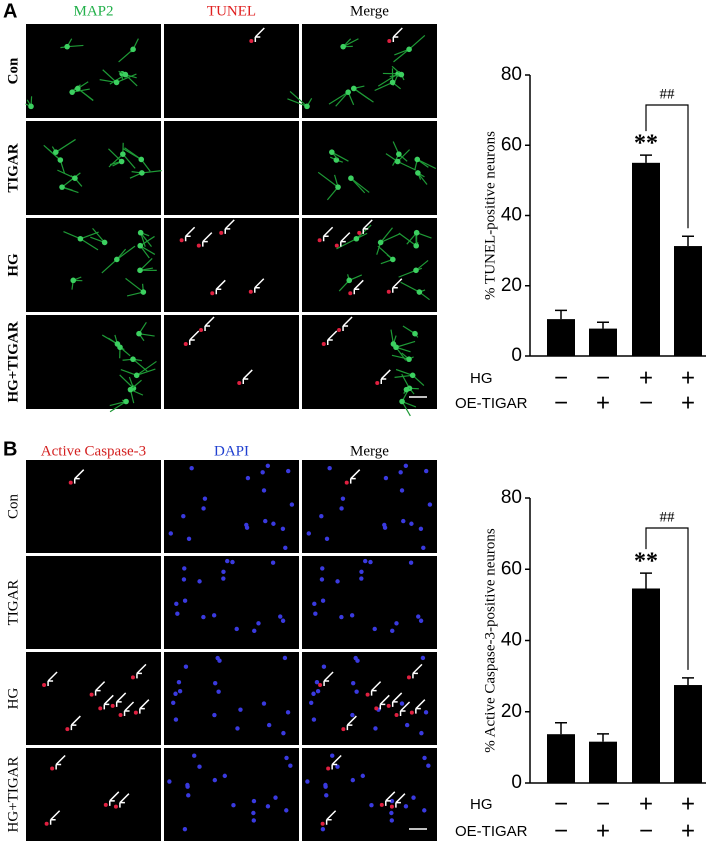 Image resolution: width=716 pixels, height=850 pixels. What do you see at coordinates (13, 167) in the screenshot?
I see `row-label: TIGAR` at bounding box center [13, 167].